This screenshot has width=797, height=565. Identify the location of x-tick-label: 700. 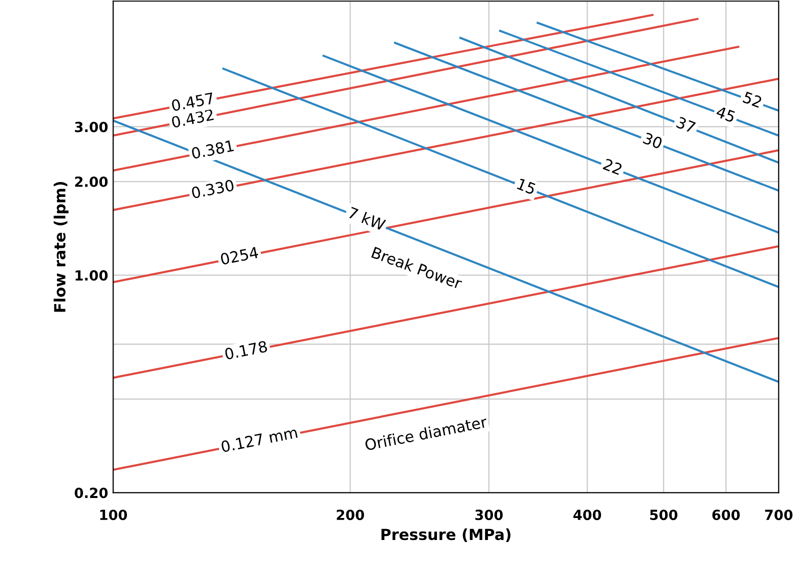
(778, 515).